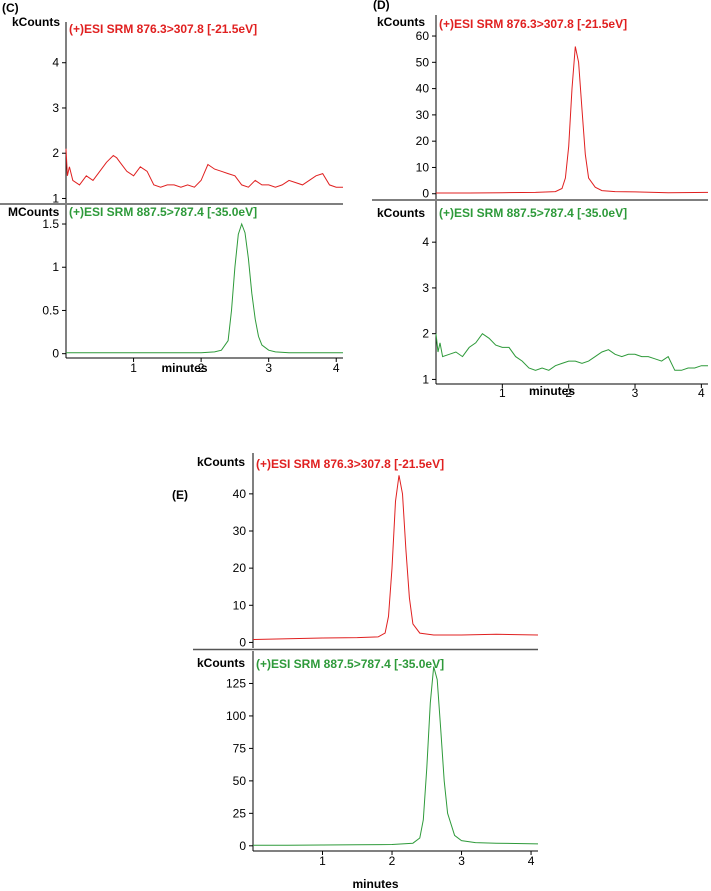 This screenshot has width=711, height=891. Describe the element at coordinates (401, 22) in the screenshot. I see `panel-d-trace-1-unit: kCounts` at that location.